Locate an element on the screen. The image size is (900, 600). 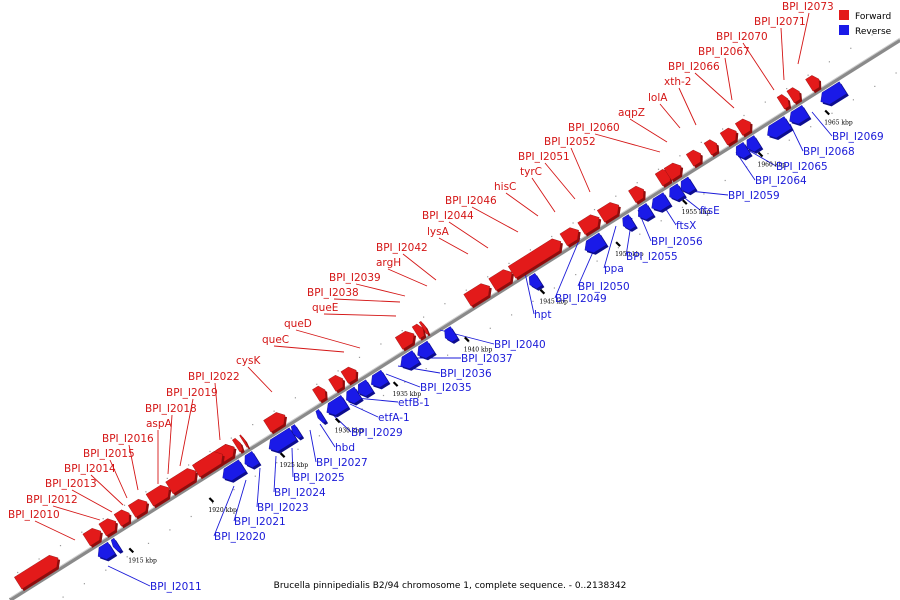
gene-label-bpi-i2011: BPI_I2011 is located at coordinates (176, 587).